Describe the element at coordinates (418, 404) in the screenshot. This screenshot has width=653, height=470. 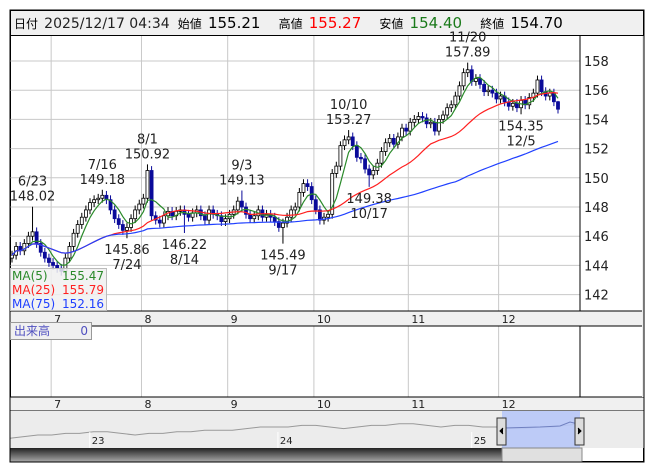
I see `x-tick-label: 11` at that location.